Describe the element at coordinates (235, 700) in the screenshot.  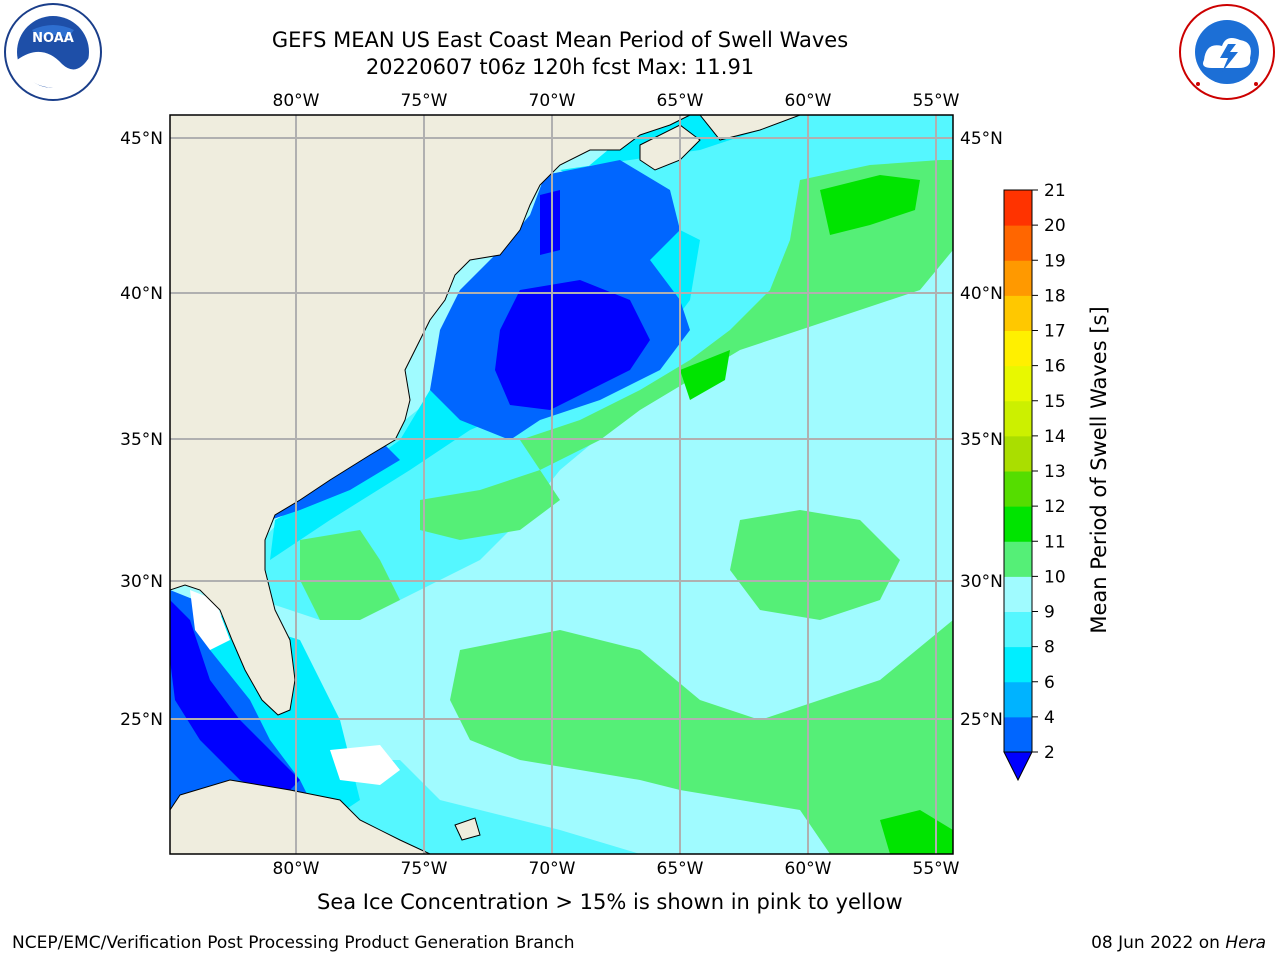
I see `field-under-2-gulf` at that location.